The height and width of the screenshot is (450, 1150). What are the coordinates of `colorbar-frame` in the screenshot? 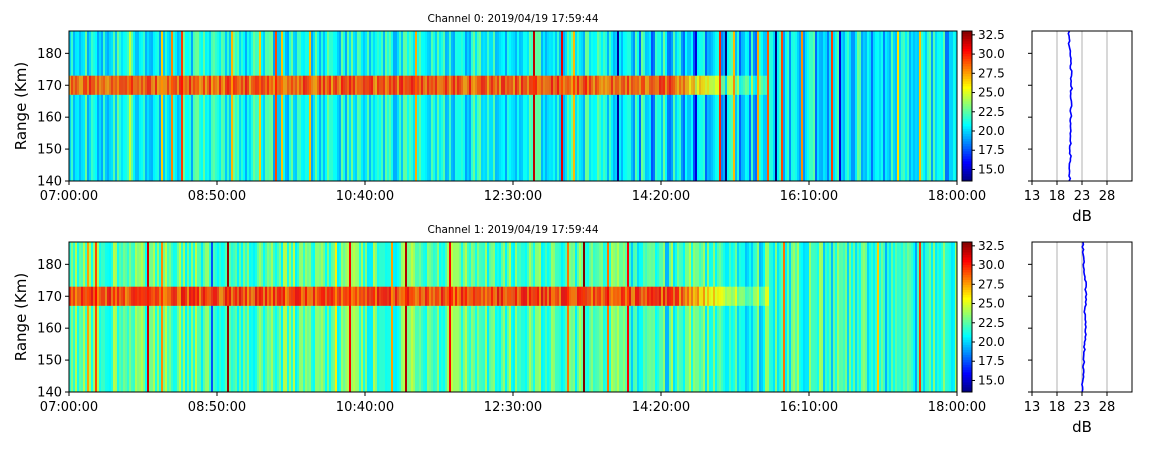 It's located at (967, 317).